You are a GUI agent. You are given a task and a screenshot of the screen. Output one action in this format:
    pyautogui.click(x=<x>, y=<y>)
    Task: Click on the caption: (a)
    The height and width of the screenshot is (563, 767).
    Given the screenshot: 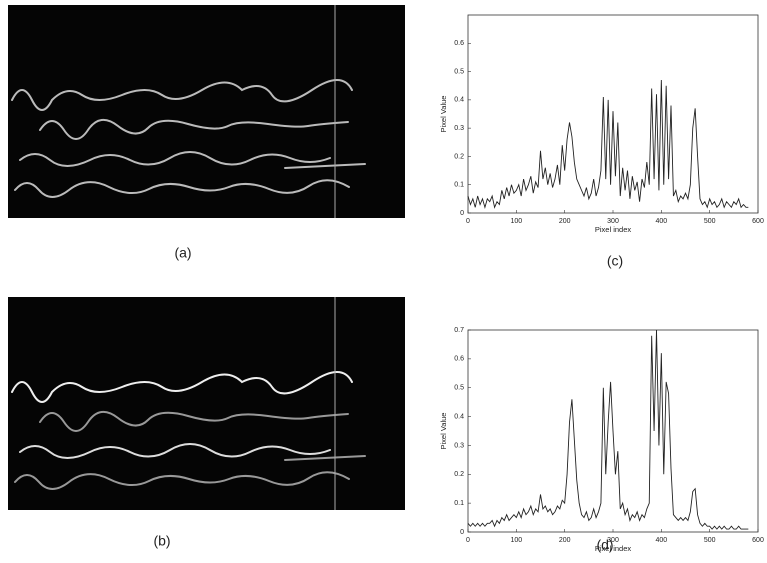 What is the action you would take?
    pyautogui.click(x=182, y=253)
    